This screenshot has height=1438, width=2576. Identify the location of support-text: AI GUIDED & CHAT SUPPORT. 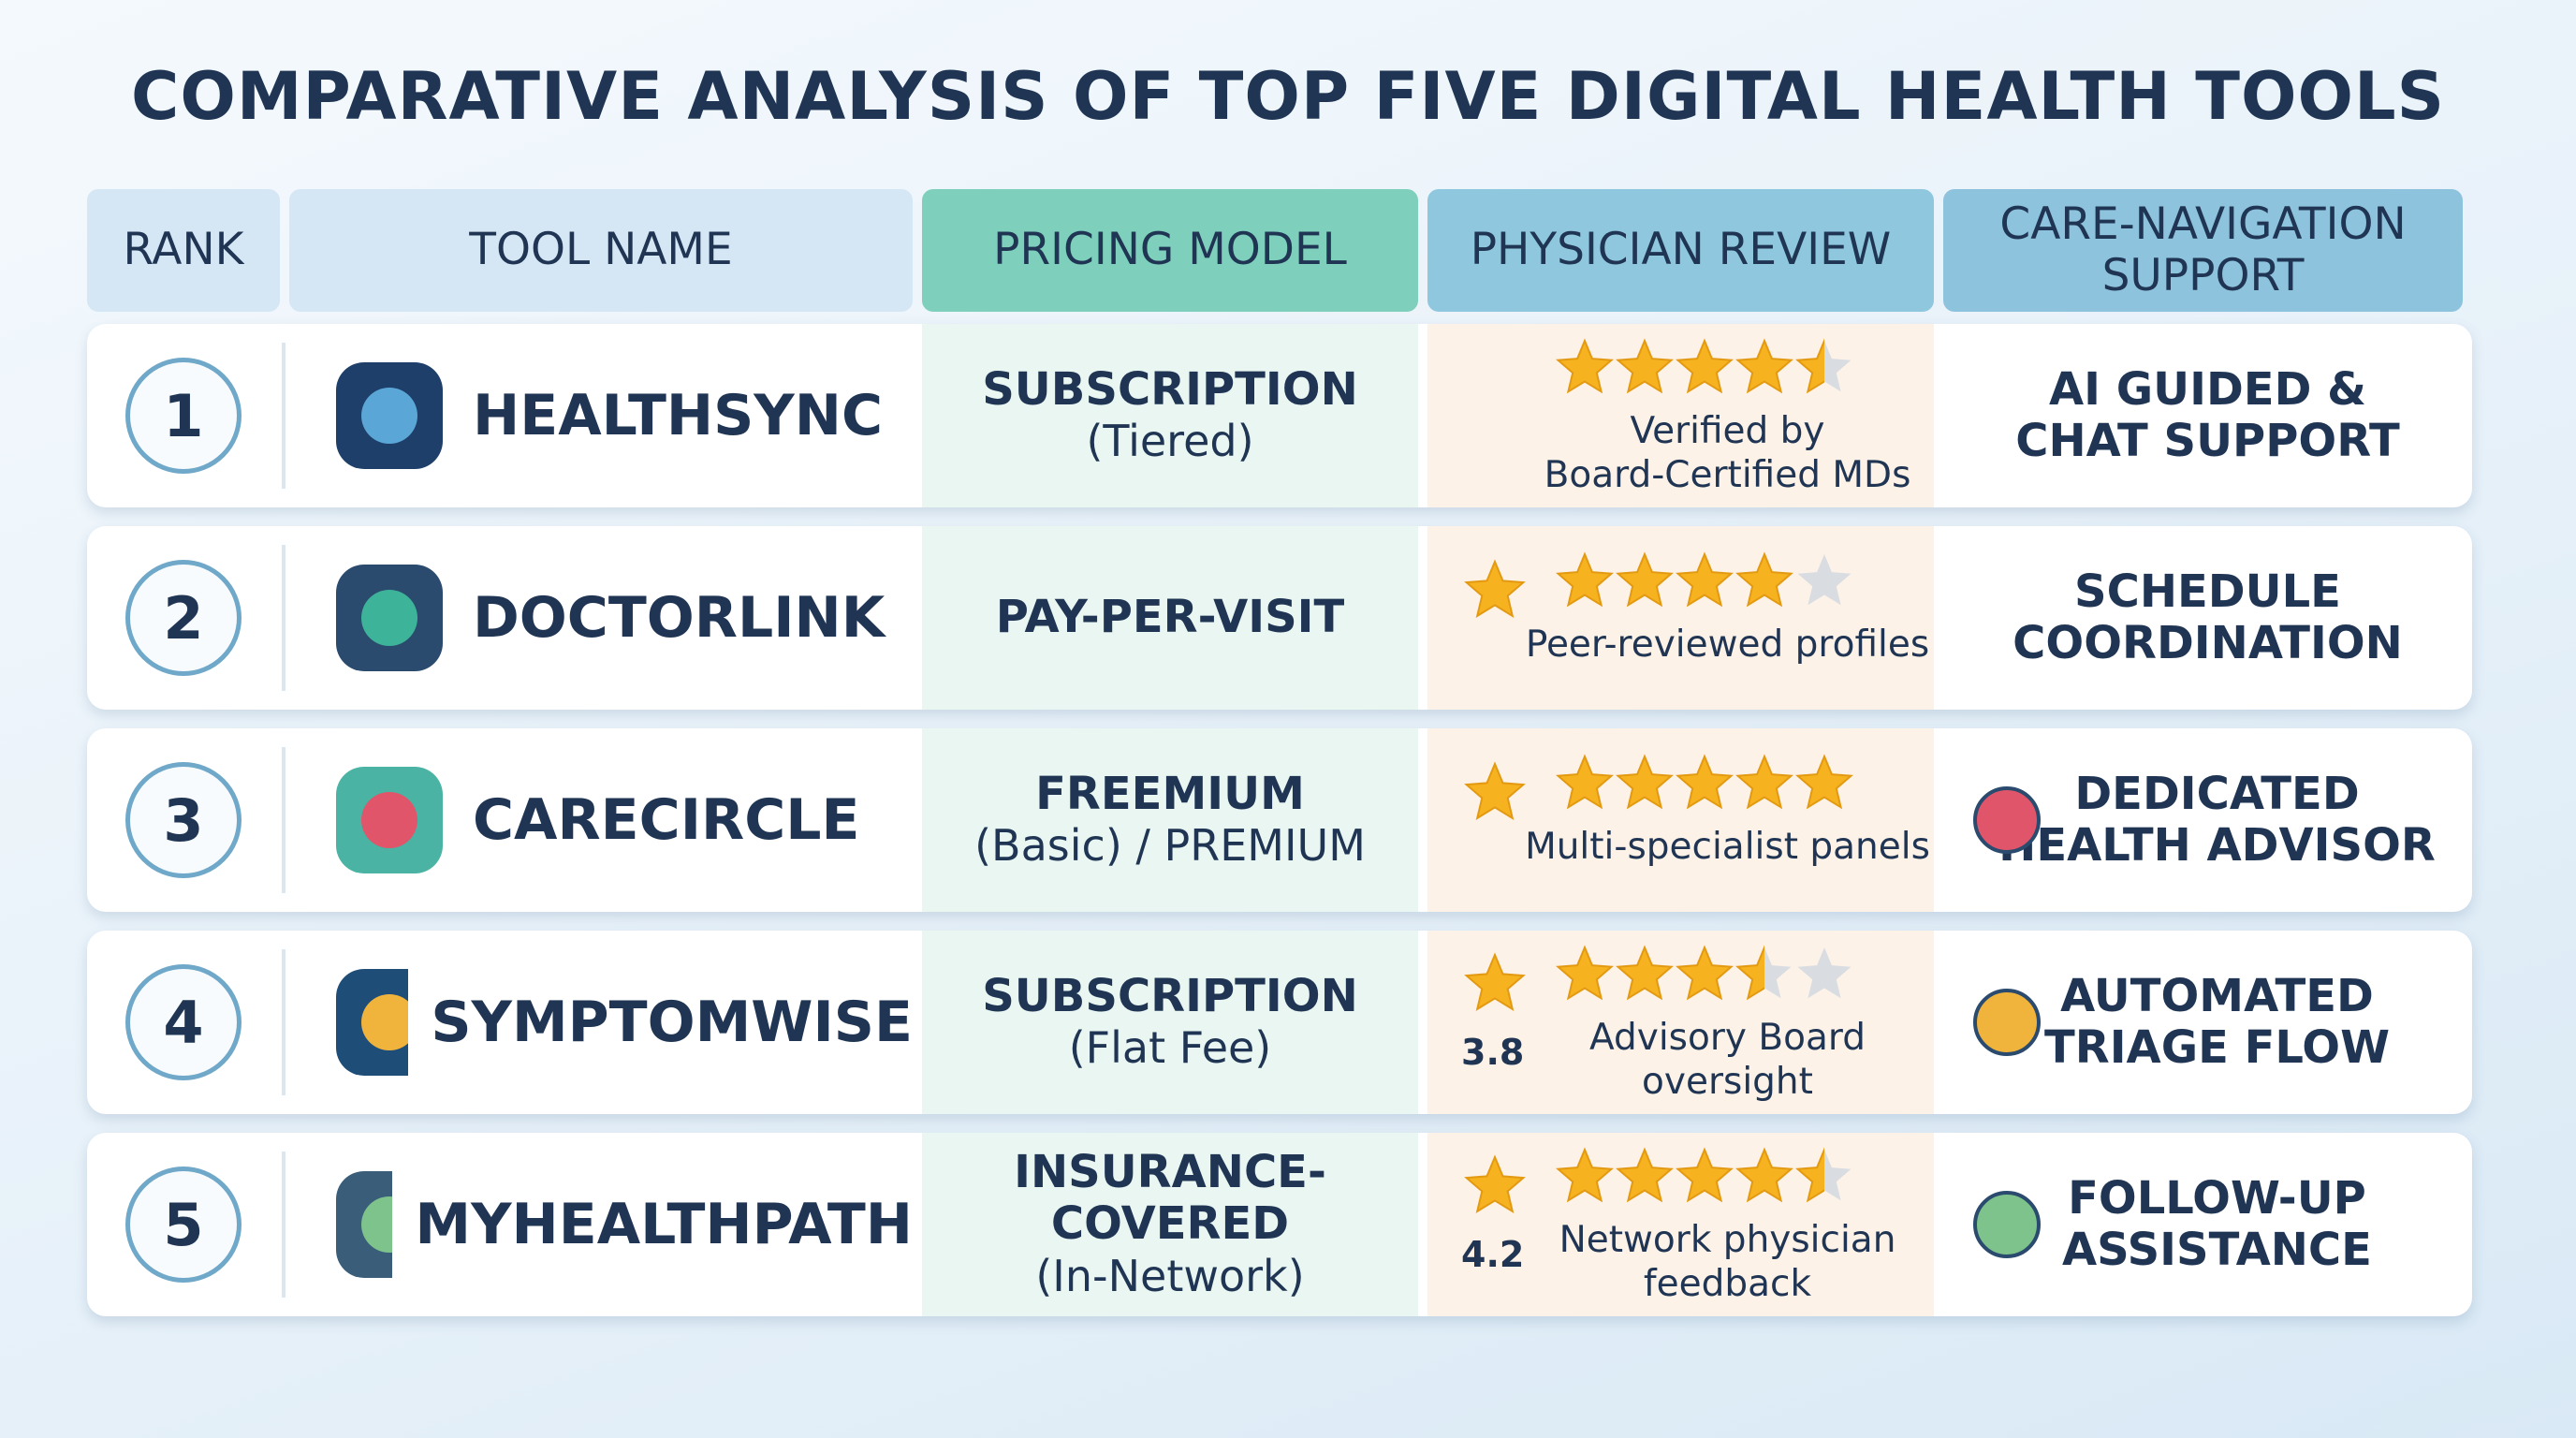
(2207, 414).